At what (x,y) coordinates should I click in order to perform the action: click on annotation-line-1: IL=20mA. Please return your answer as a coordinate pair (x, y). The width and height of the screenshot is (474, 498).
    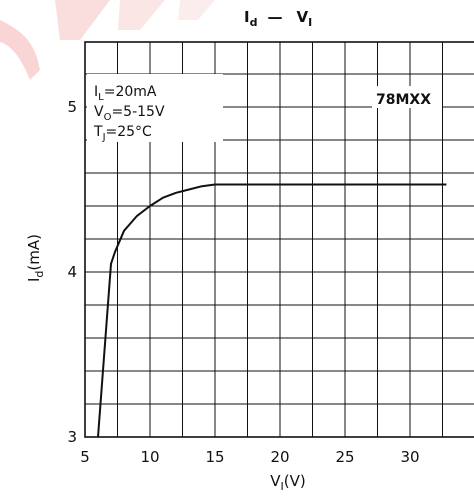
    Looking at the image, I should click on (125, 93).